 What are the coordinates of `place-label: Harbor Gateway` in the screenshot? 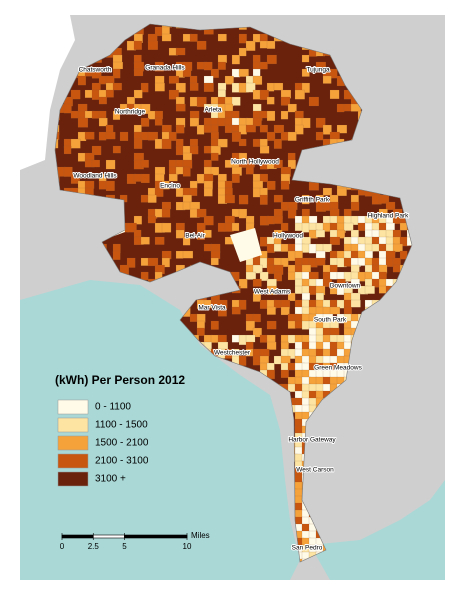 It's located at (312, 440).